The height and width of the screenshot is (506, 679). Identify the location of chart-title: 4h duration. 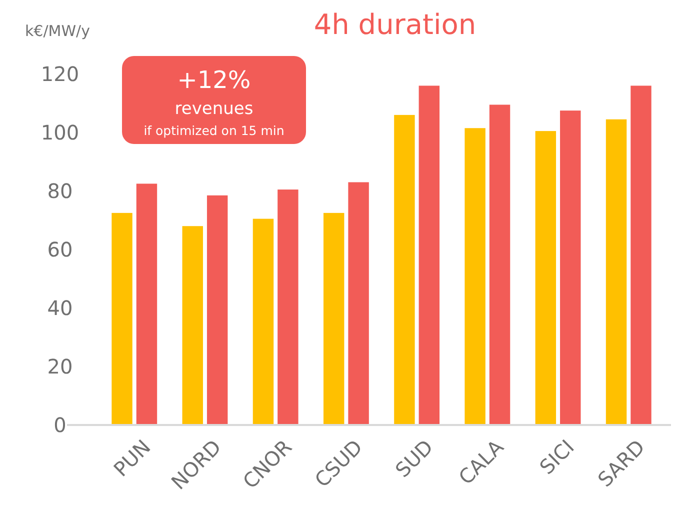
(395, 24).